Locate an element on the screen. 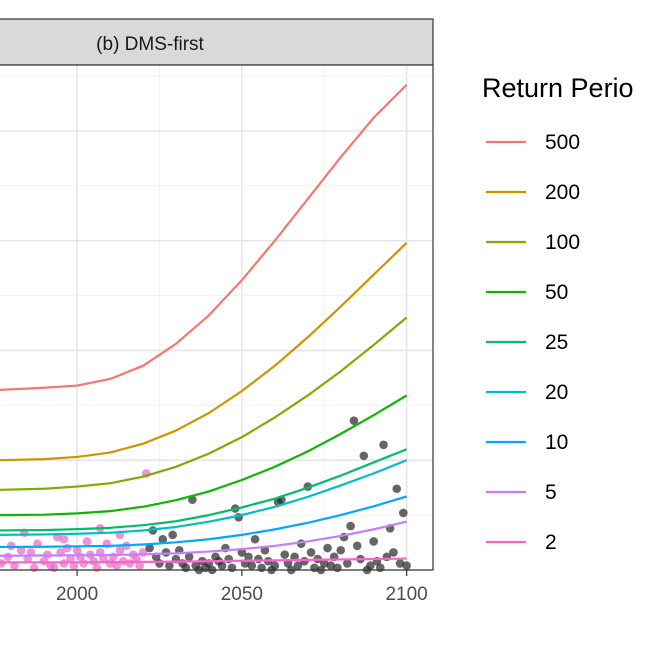 The image size is (655, 655). legend-label-50: 50 is located at coordinates (556, 292).